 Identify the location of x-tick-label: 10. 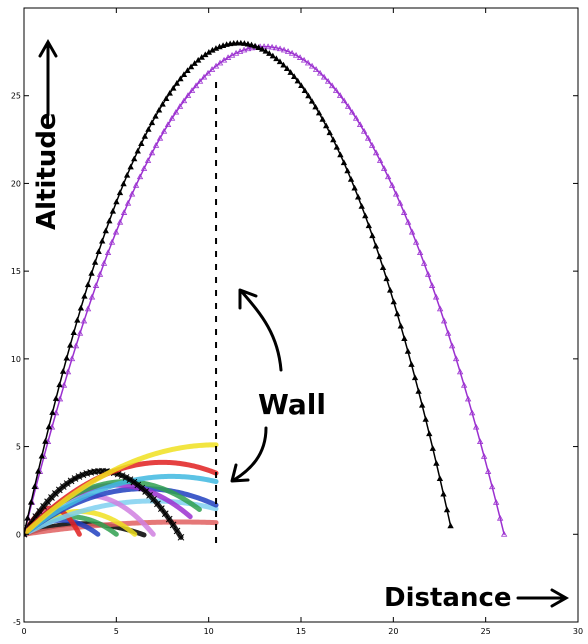
(209, 631).